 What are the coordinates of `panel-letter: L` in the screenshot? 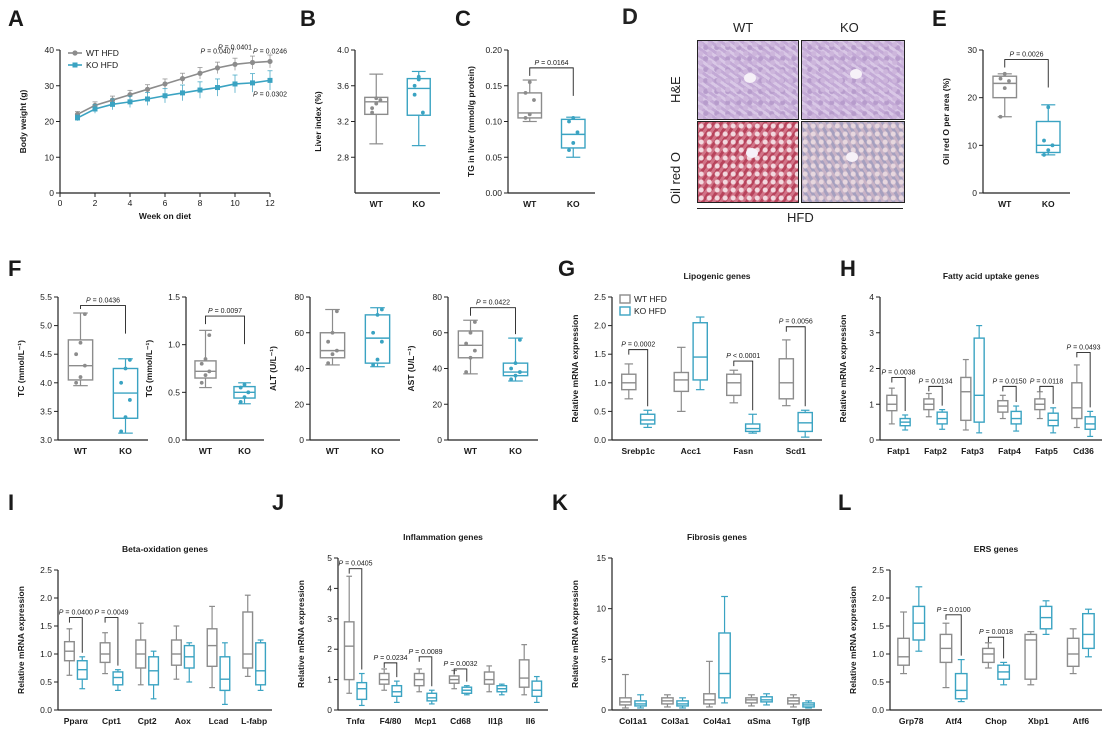 It's located at (844, 502).